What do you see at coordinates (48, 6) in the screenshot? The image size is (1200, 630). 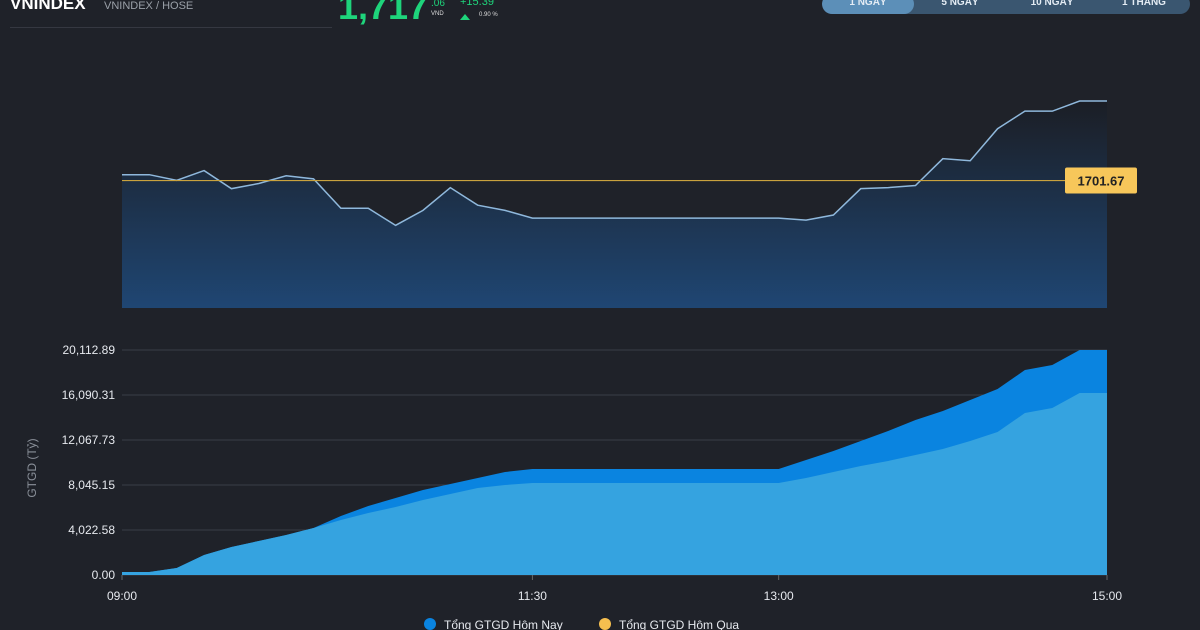 I see `index-title: VNINDEX` at bounding box center [48, 6].